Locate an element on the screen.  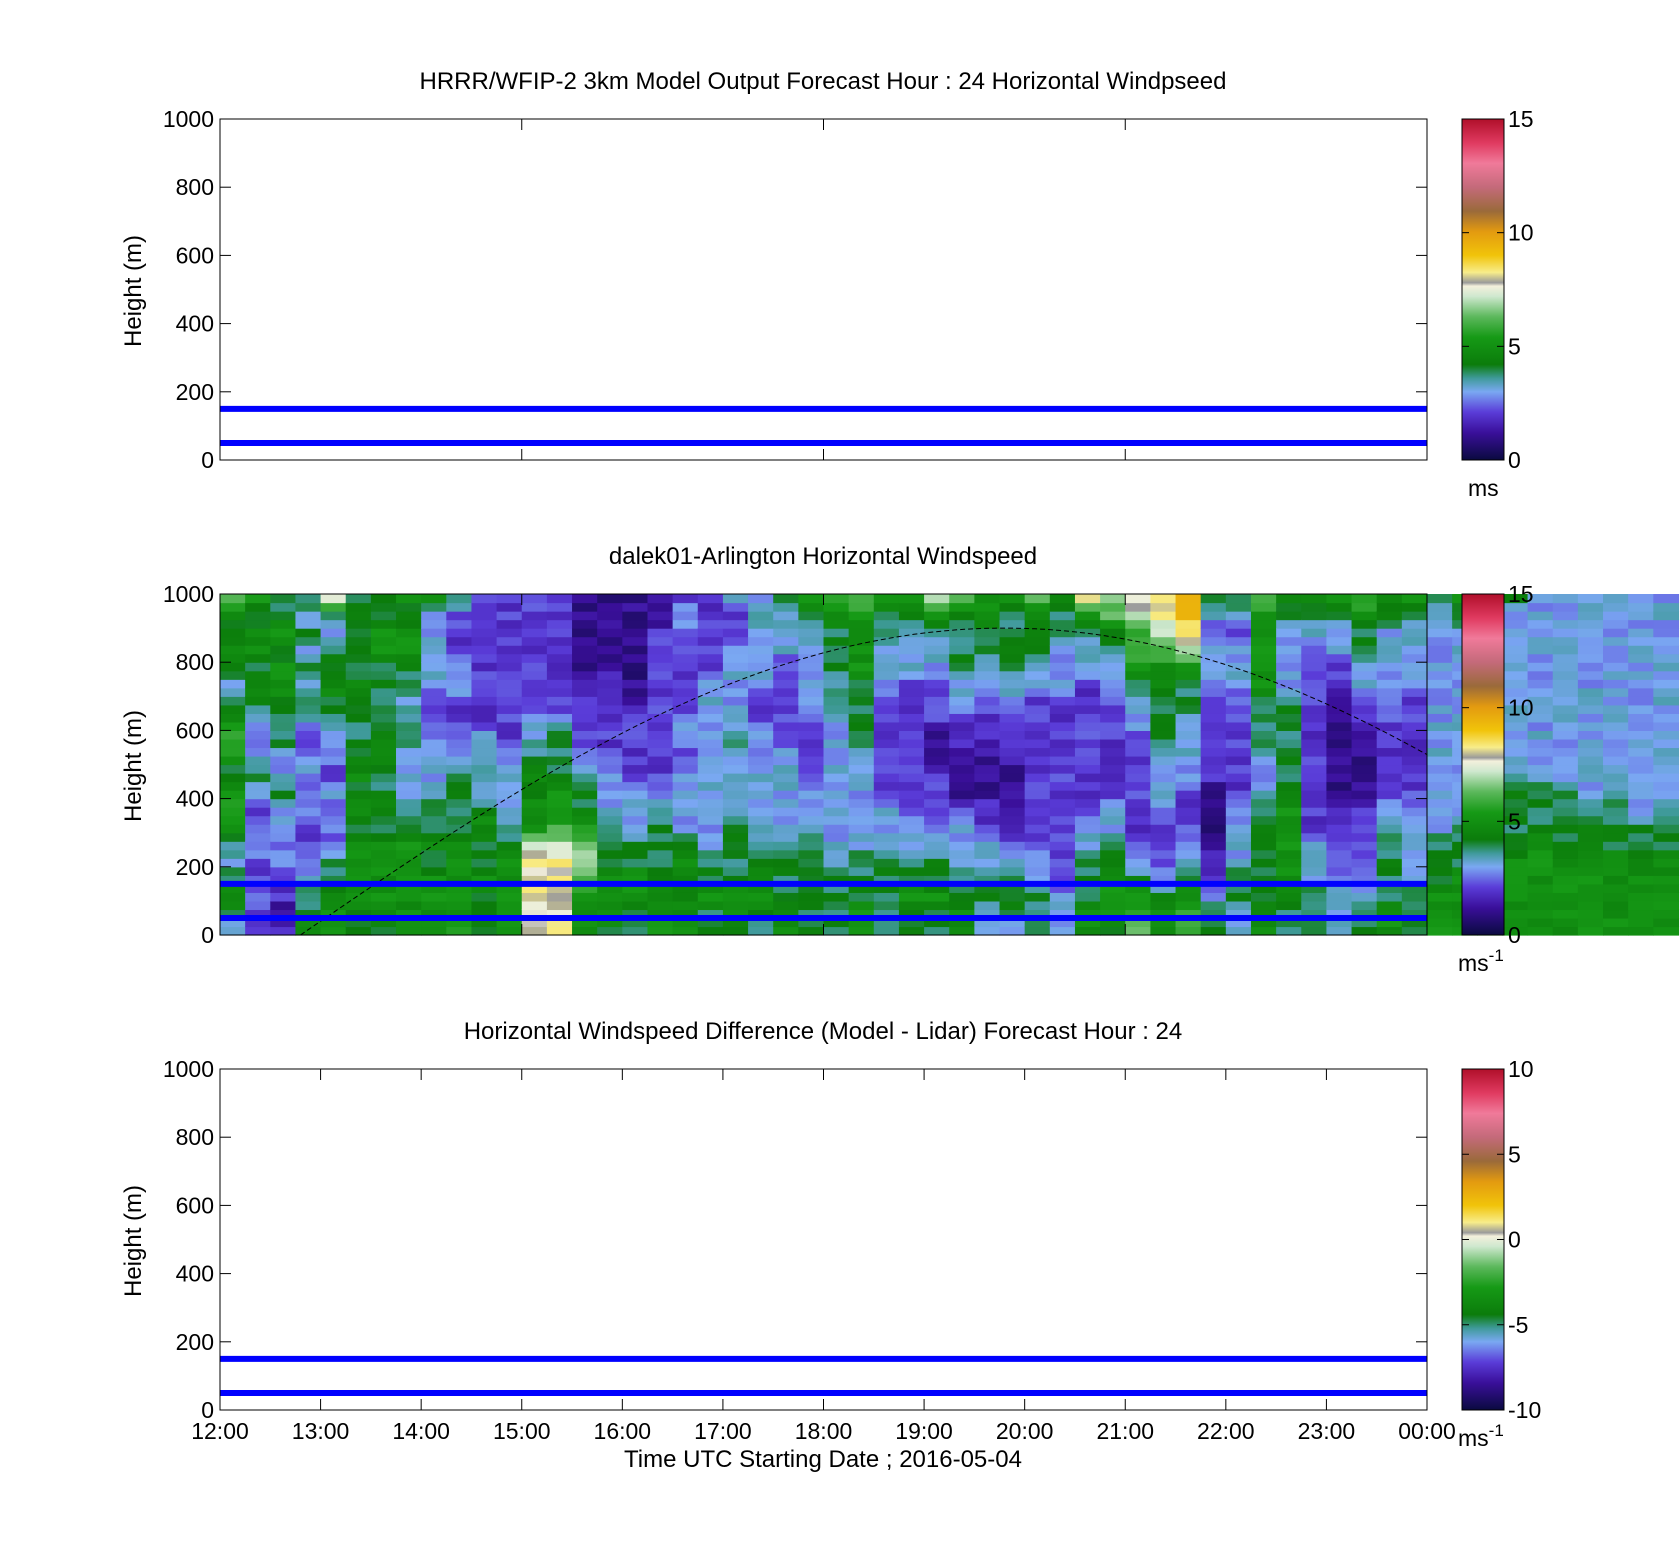
x-tick-label: 18:00 is located at coordinates (824, 1431).